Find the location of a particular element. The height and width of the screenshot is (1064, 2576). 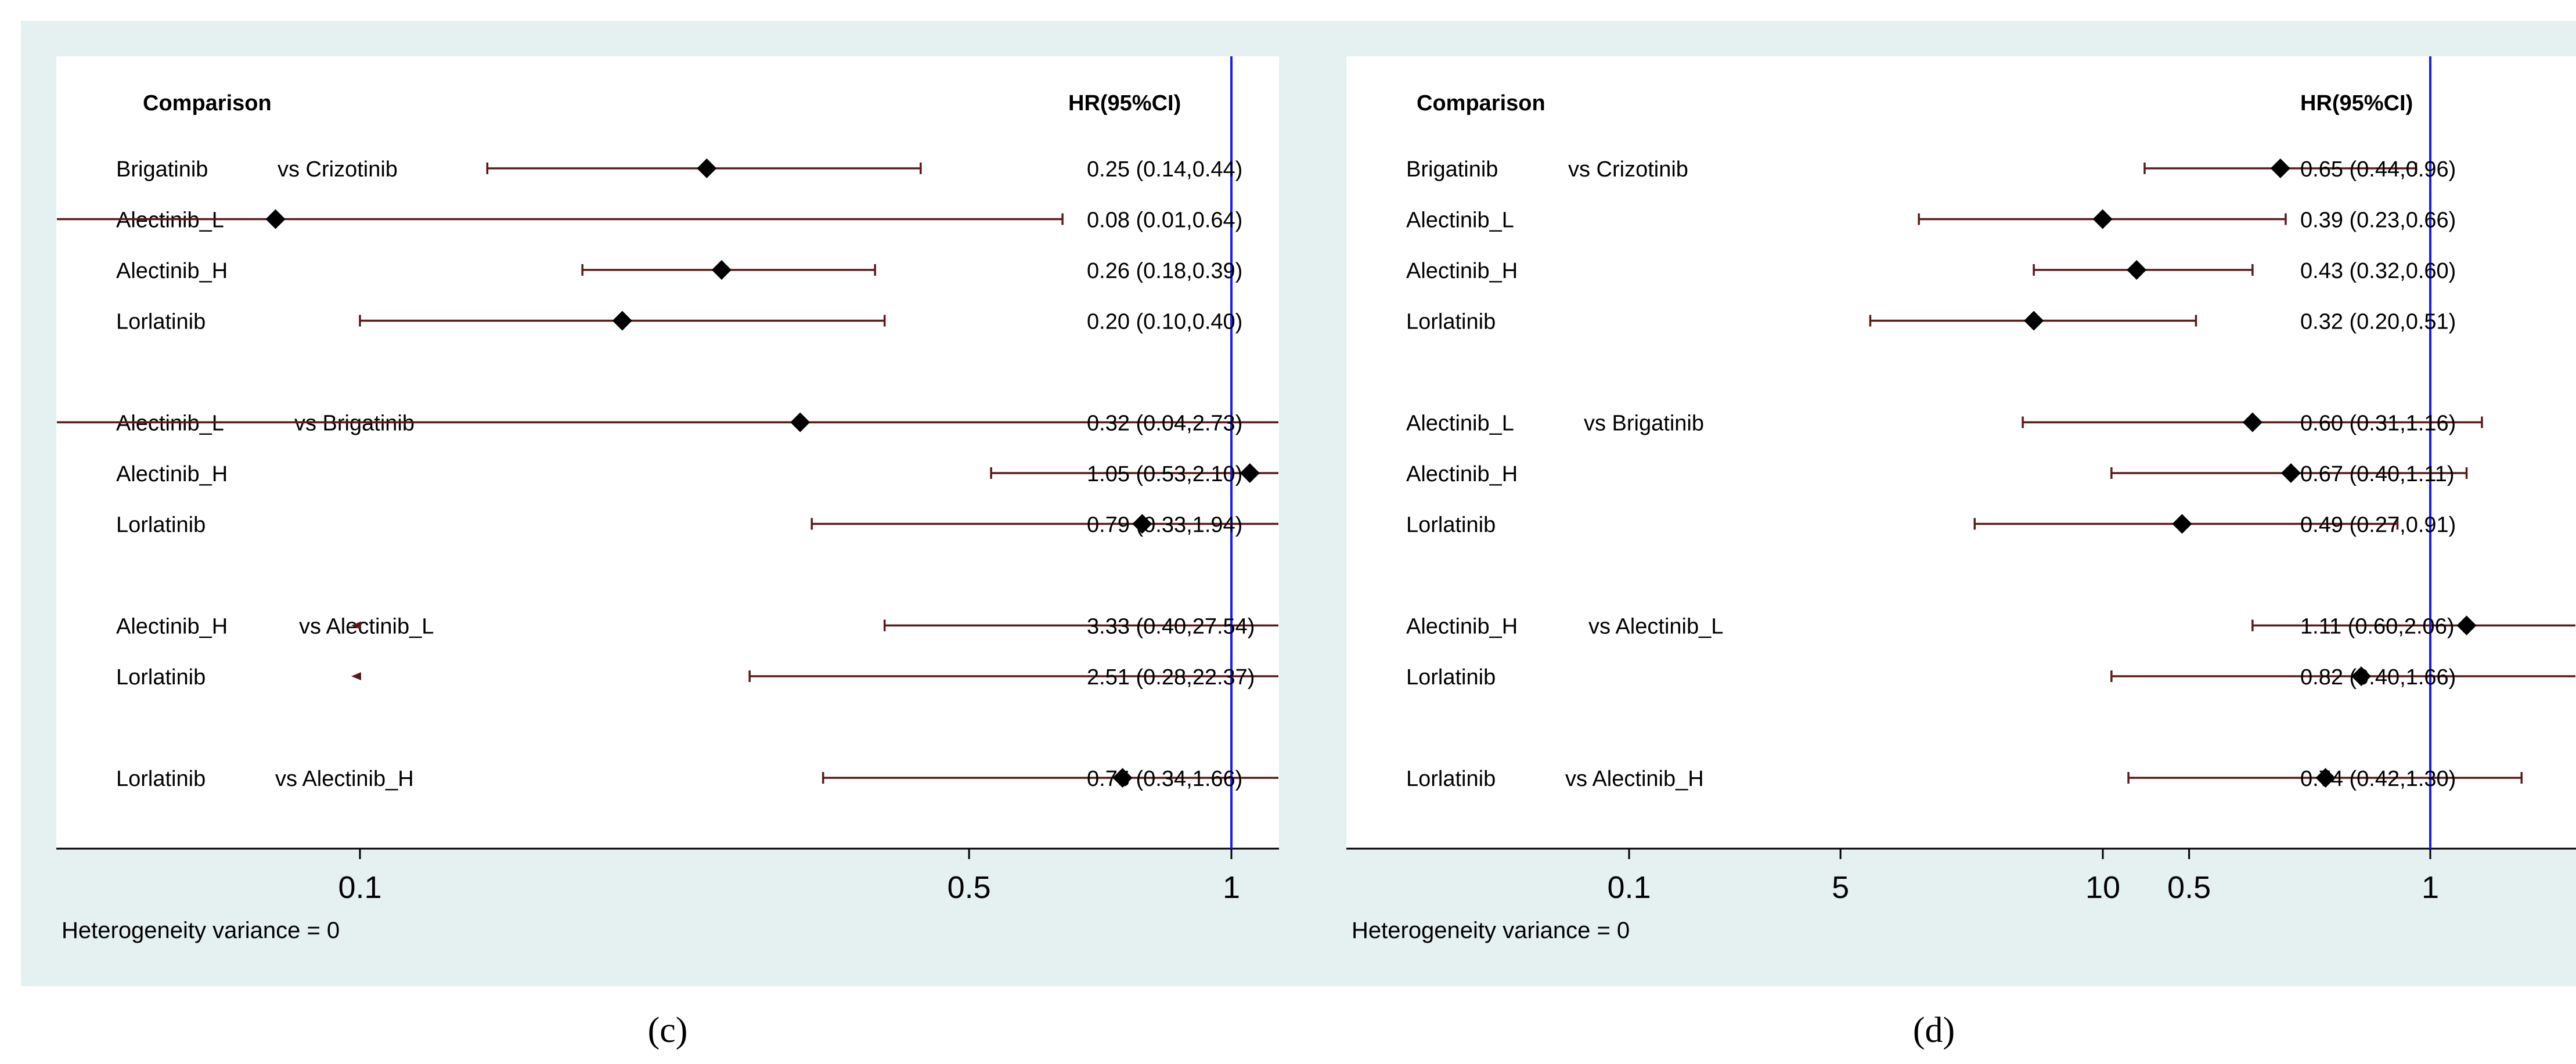

hr-ci-value: 0.08 (0.01,0.64) is located at coordinates (1164, 221).